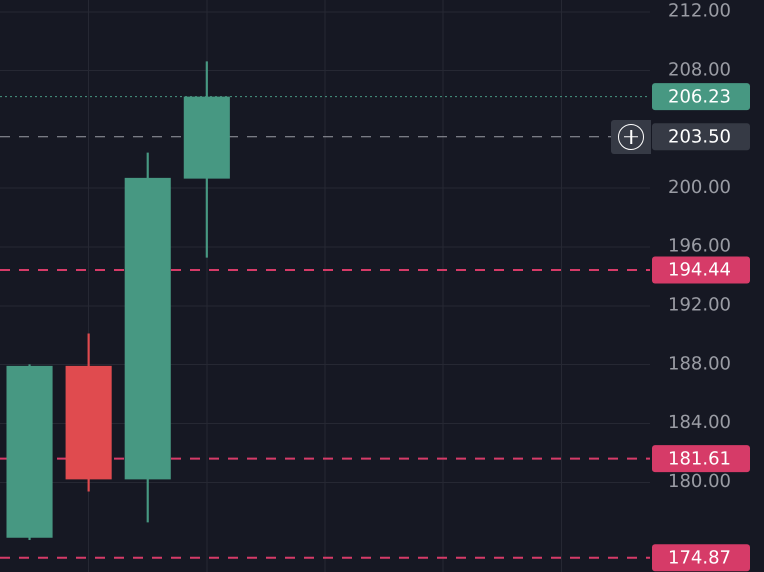 The height and width of the screenshot is (572, 764). Describe the element at coordinates (699, 11) in the screenshot. I see `y-tick-label: 212.00` at that location.